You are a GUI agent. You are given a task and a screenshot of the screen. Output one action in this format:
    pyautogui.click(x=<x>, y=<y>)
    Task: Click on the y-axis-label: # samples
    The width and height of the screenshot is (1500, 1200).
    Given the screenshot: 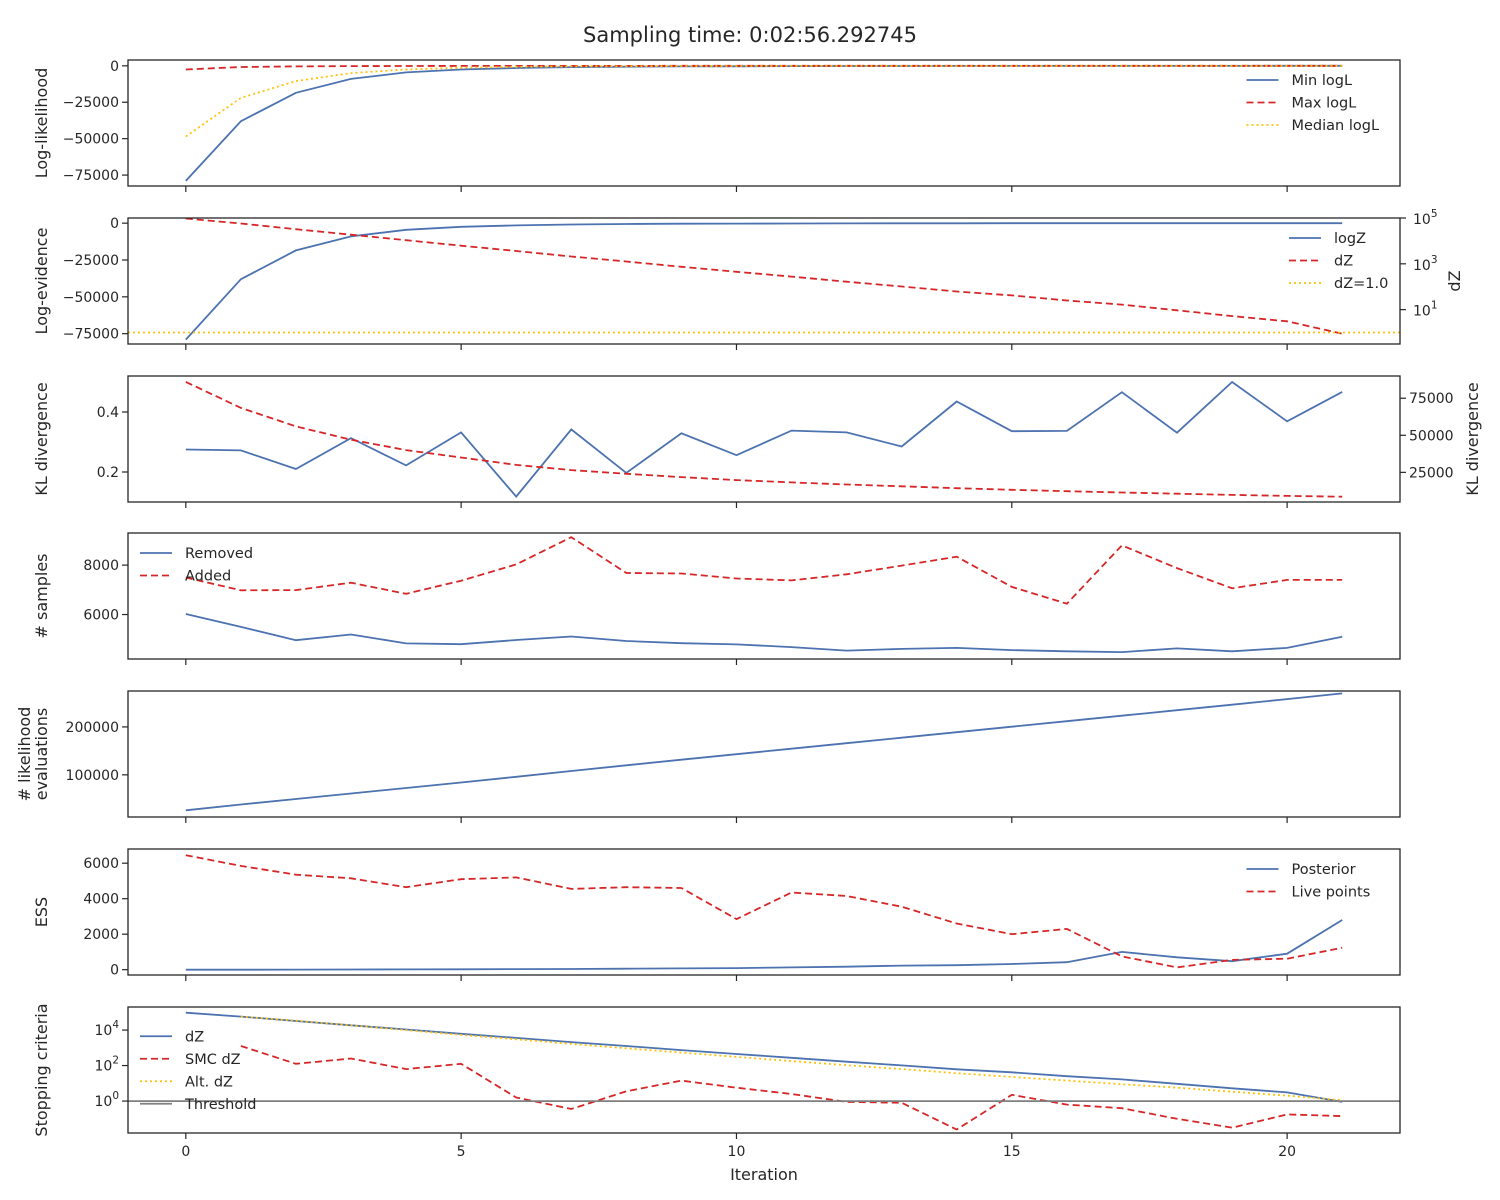 What is the action you would take?
    pyautogui.click(x=41, y=596)
    